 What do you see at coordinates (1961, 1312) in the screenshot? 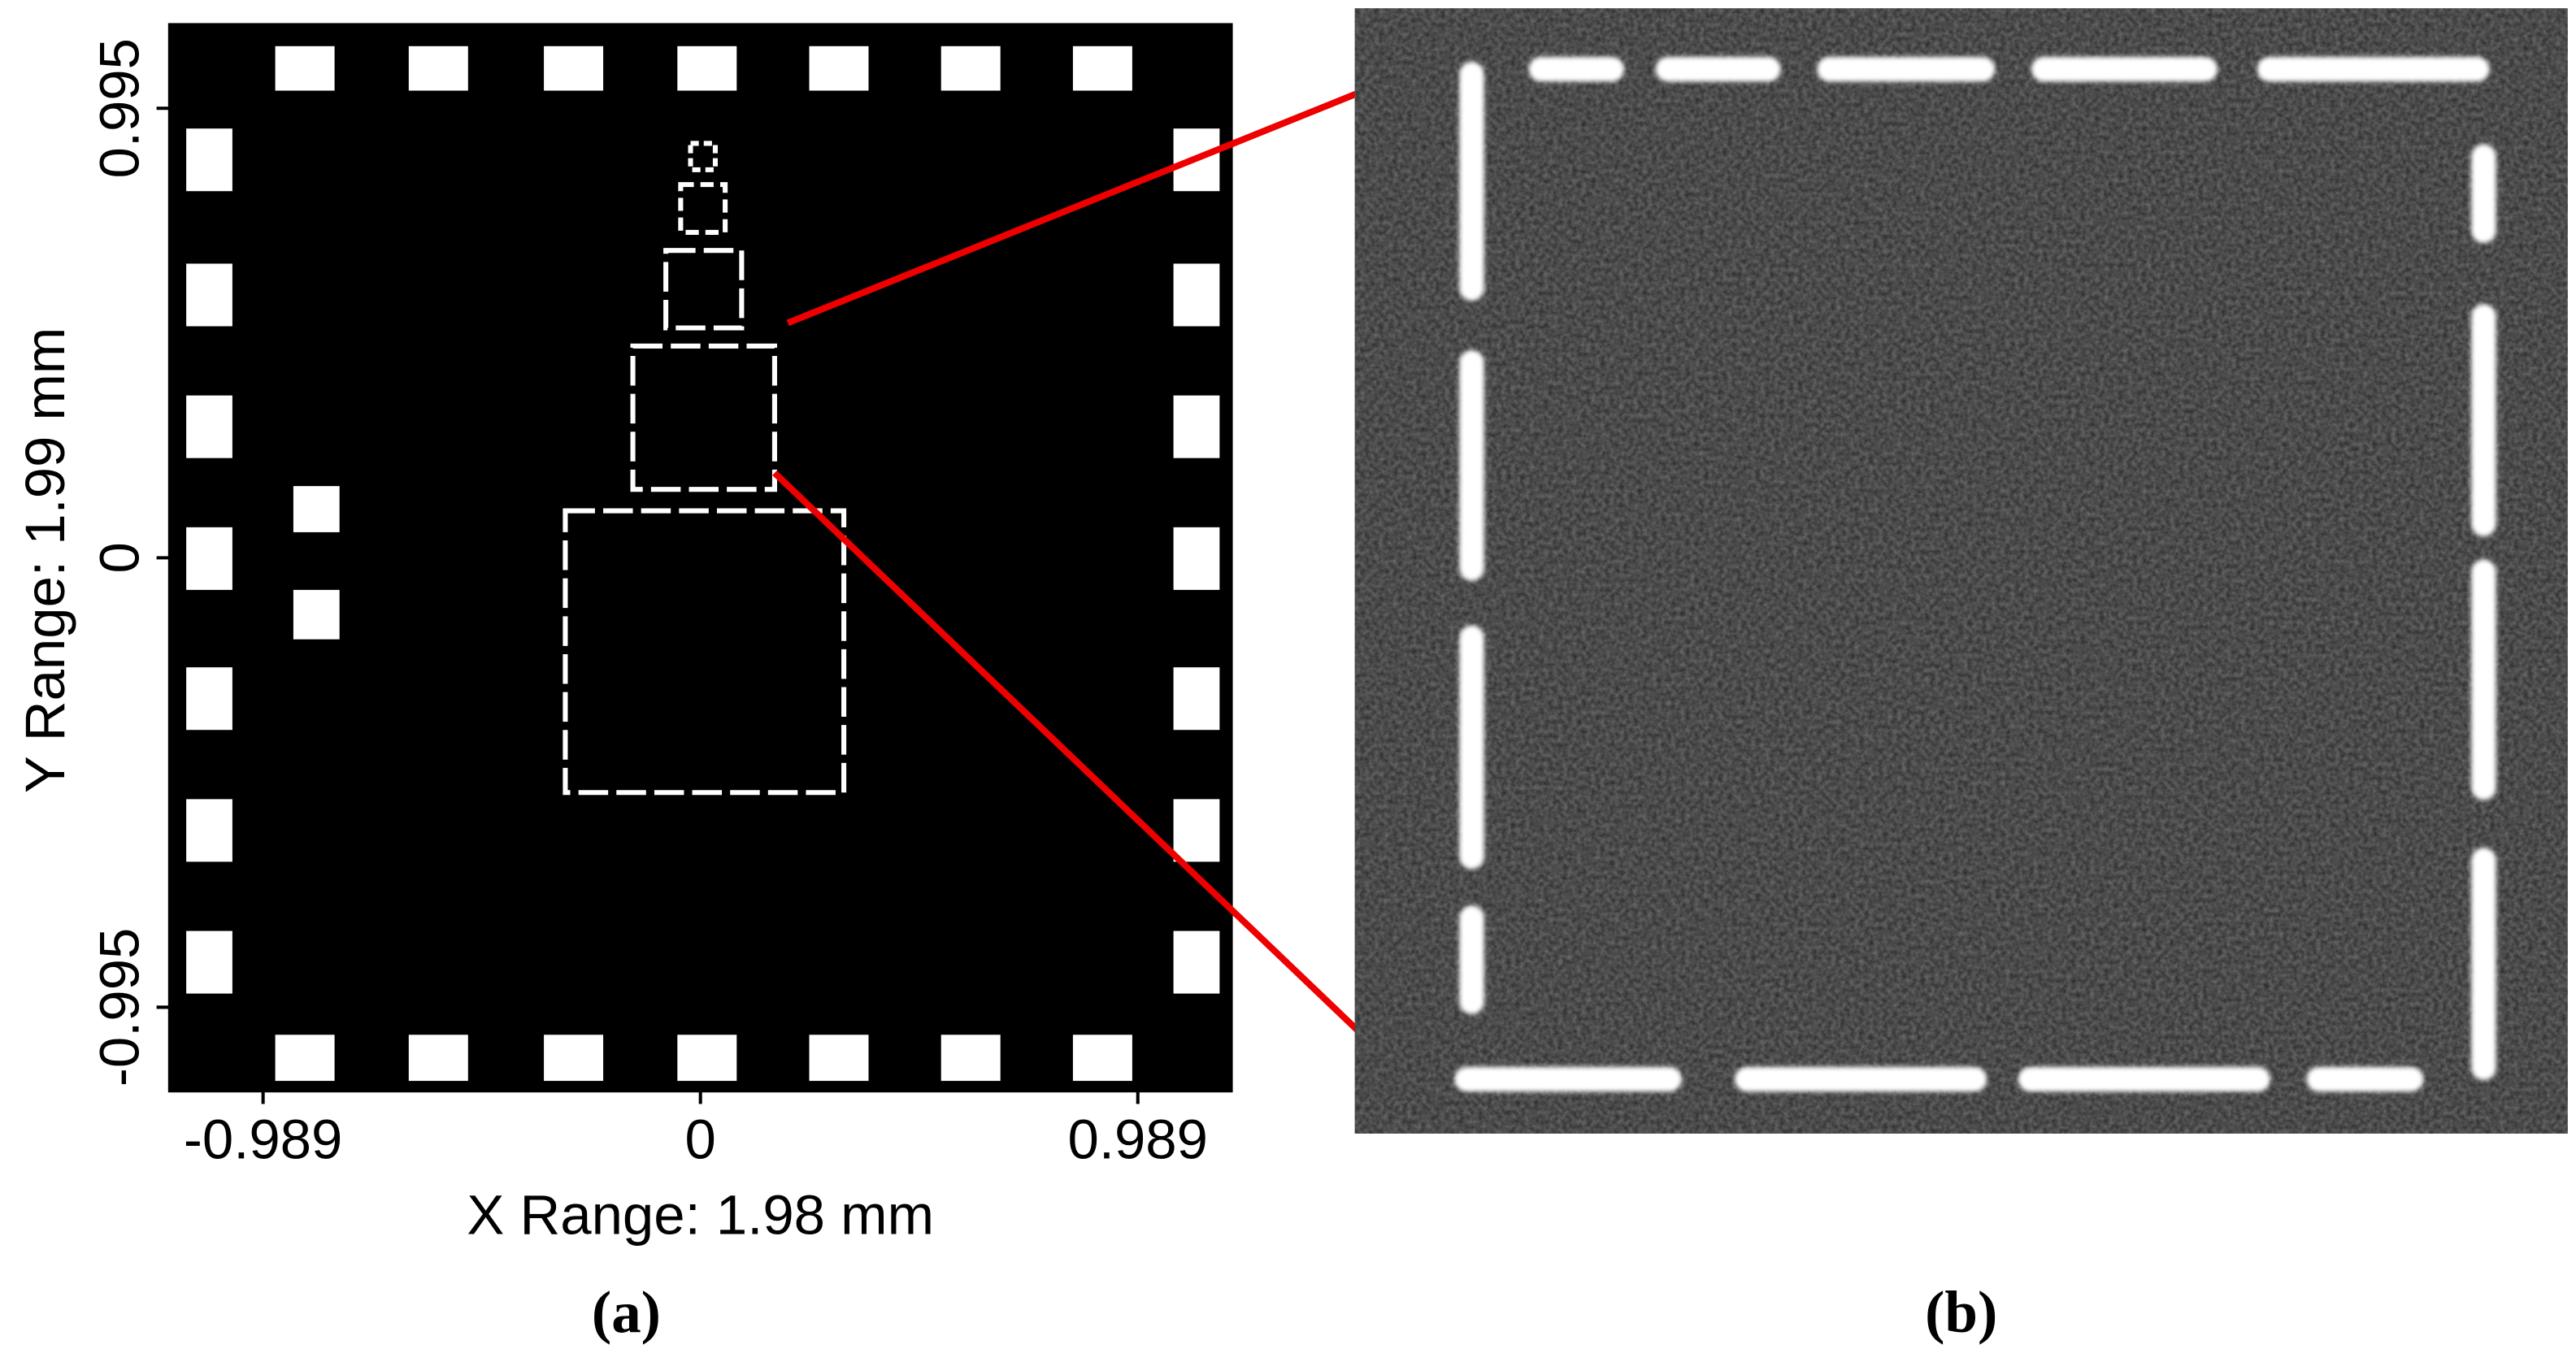
I see `panel-label: (b)` at bounding box center [1961, 1312].